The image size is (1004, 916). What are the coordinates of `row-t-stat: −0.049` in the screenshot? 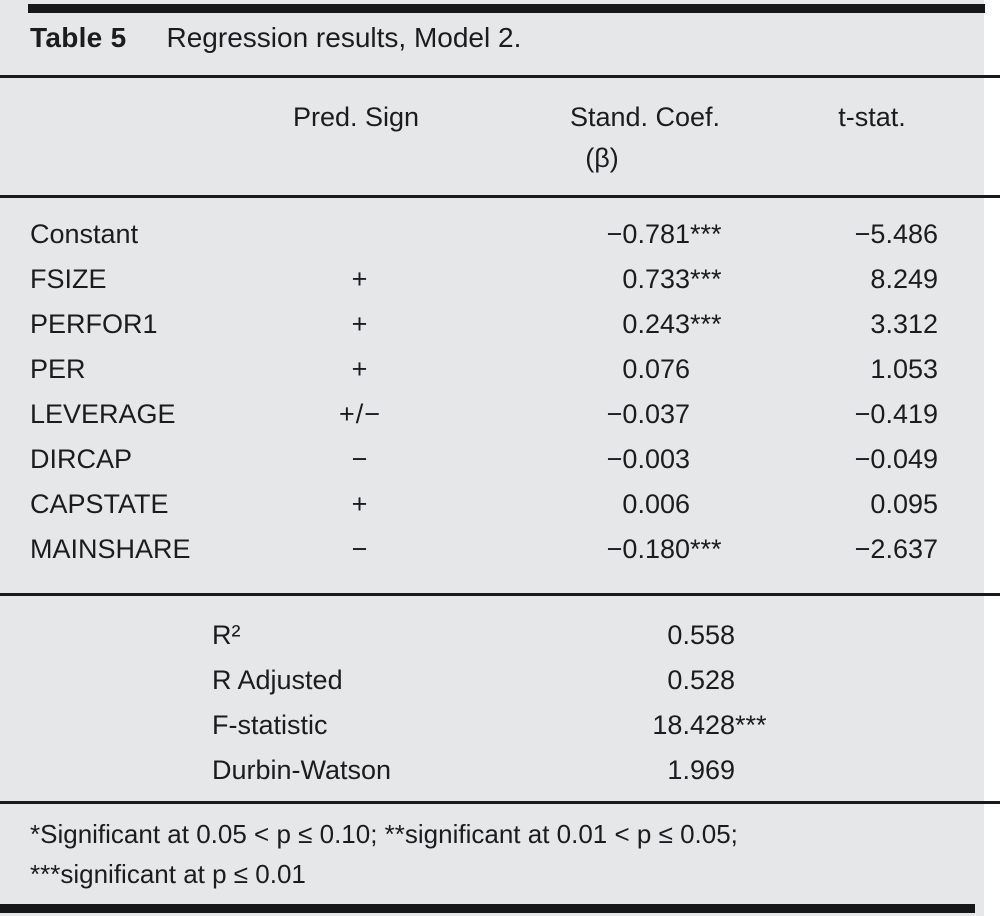 It's located at (896, 459).